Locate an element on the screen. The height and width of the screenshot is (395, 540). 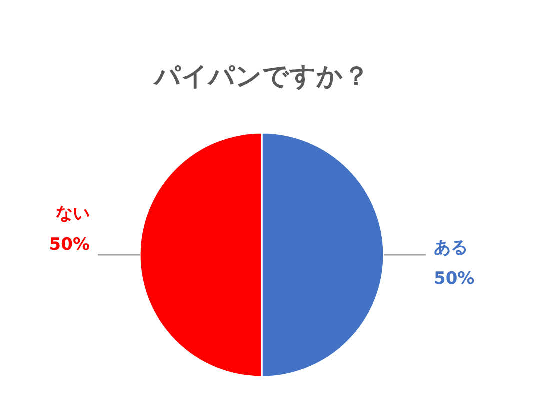
chart-title: パイパンですか？ is located at coordinates (261, 77).